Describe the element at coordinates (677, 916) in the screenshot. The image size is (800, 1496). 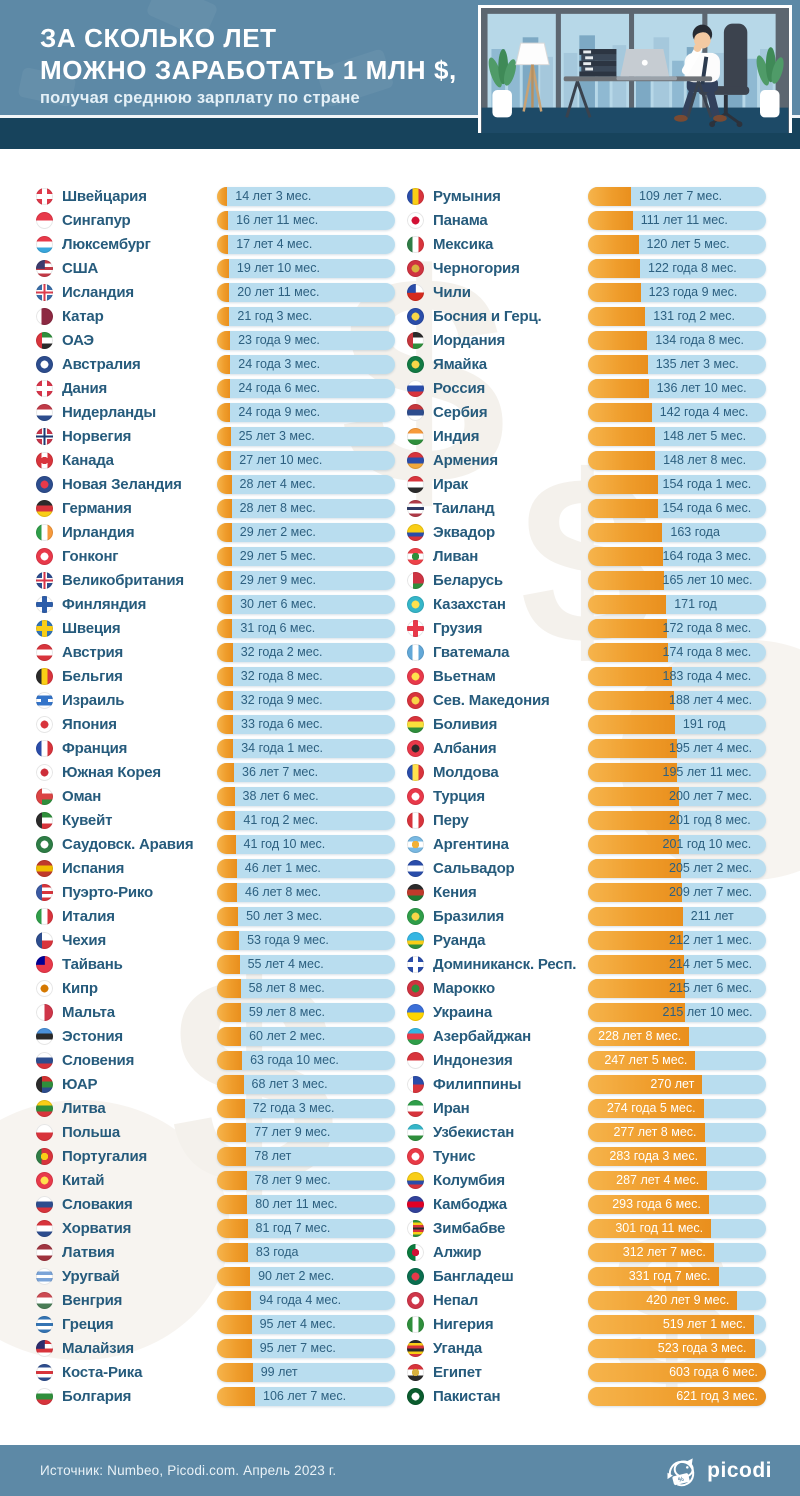
I see `duration-bar: 211 лет` at that location.